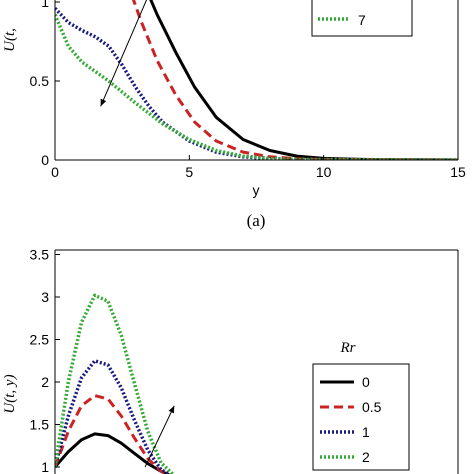 The height and width of the screenshot is (474, 474). What do you see at coordinates (40, 425) in the screenshot?
I see `bottom-y-tick-label: 1.5` at bounding box center [40, 425].